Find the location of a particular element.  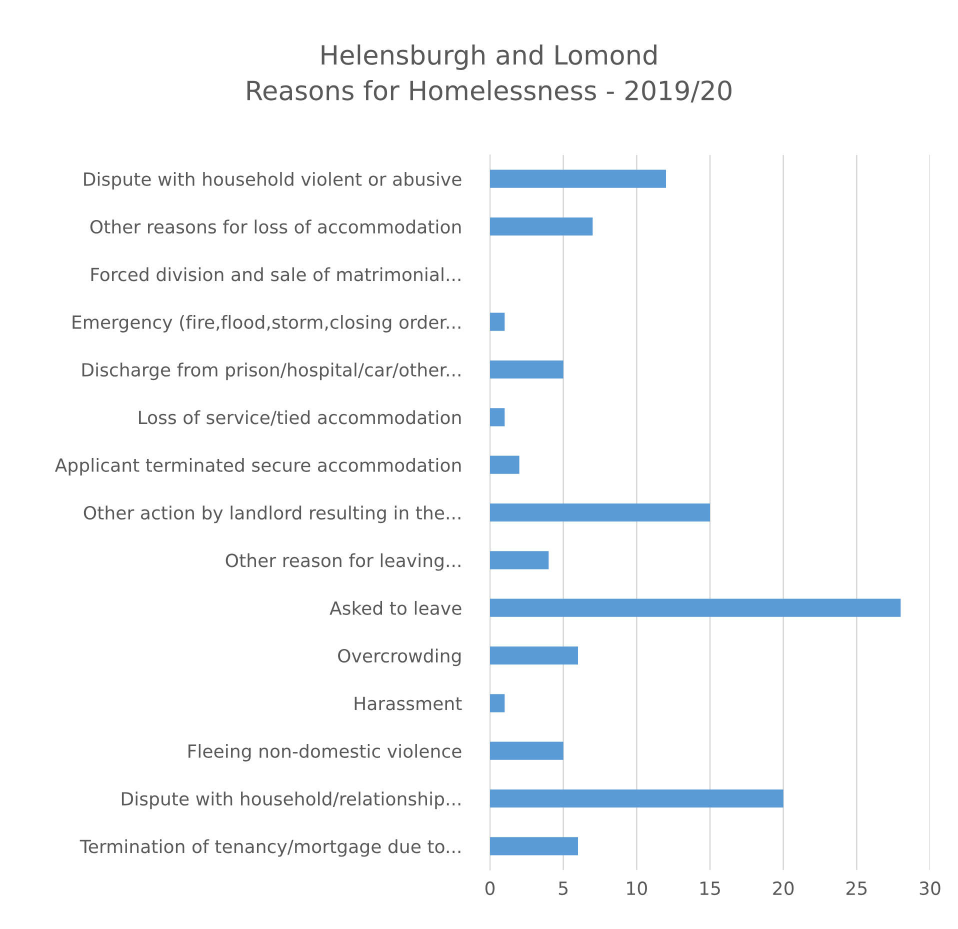

y-tick-label: Loss of service/tied accommodation is located at coordinates (300, 418).